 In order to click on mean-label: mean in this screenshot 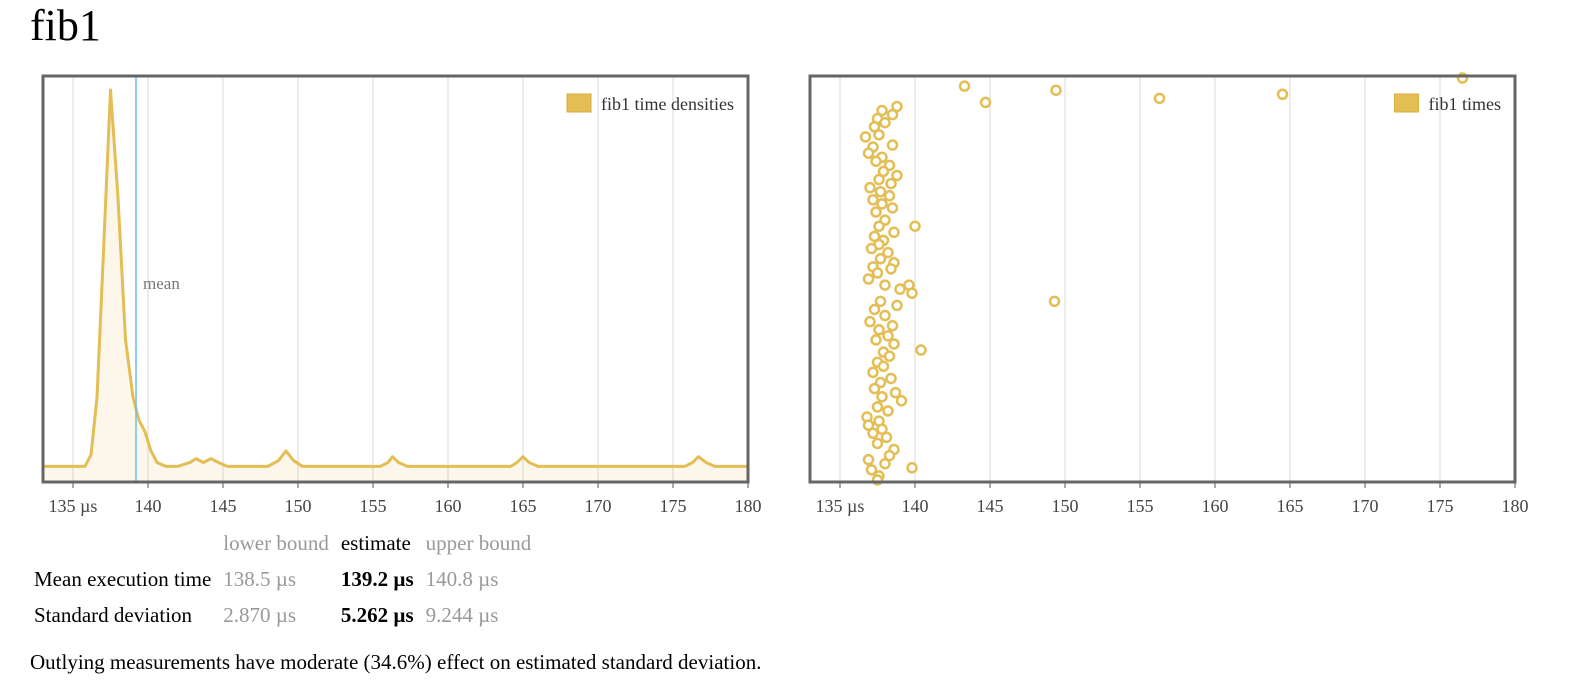, I will do `click(161, 283)`.